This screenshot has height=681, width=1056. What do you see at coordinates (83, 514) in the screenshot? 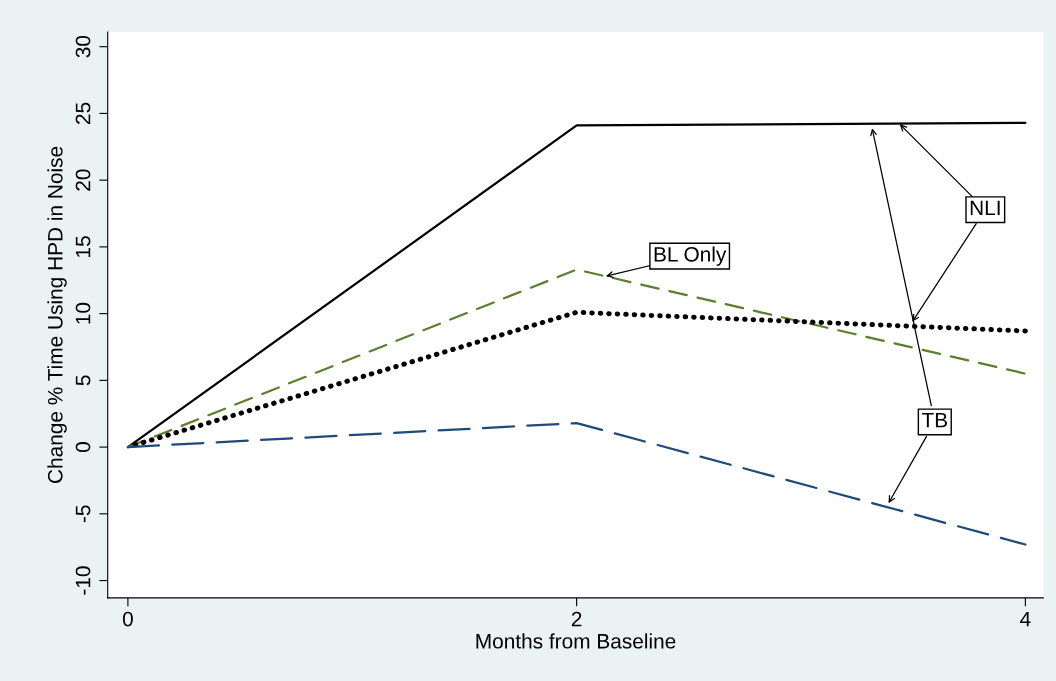
I see `y-tick-label: -5` at bounding box center [83, 514].